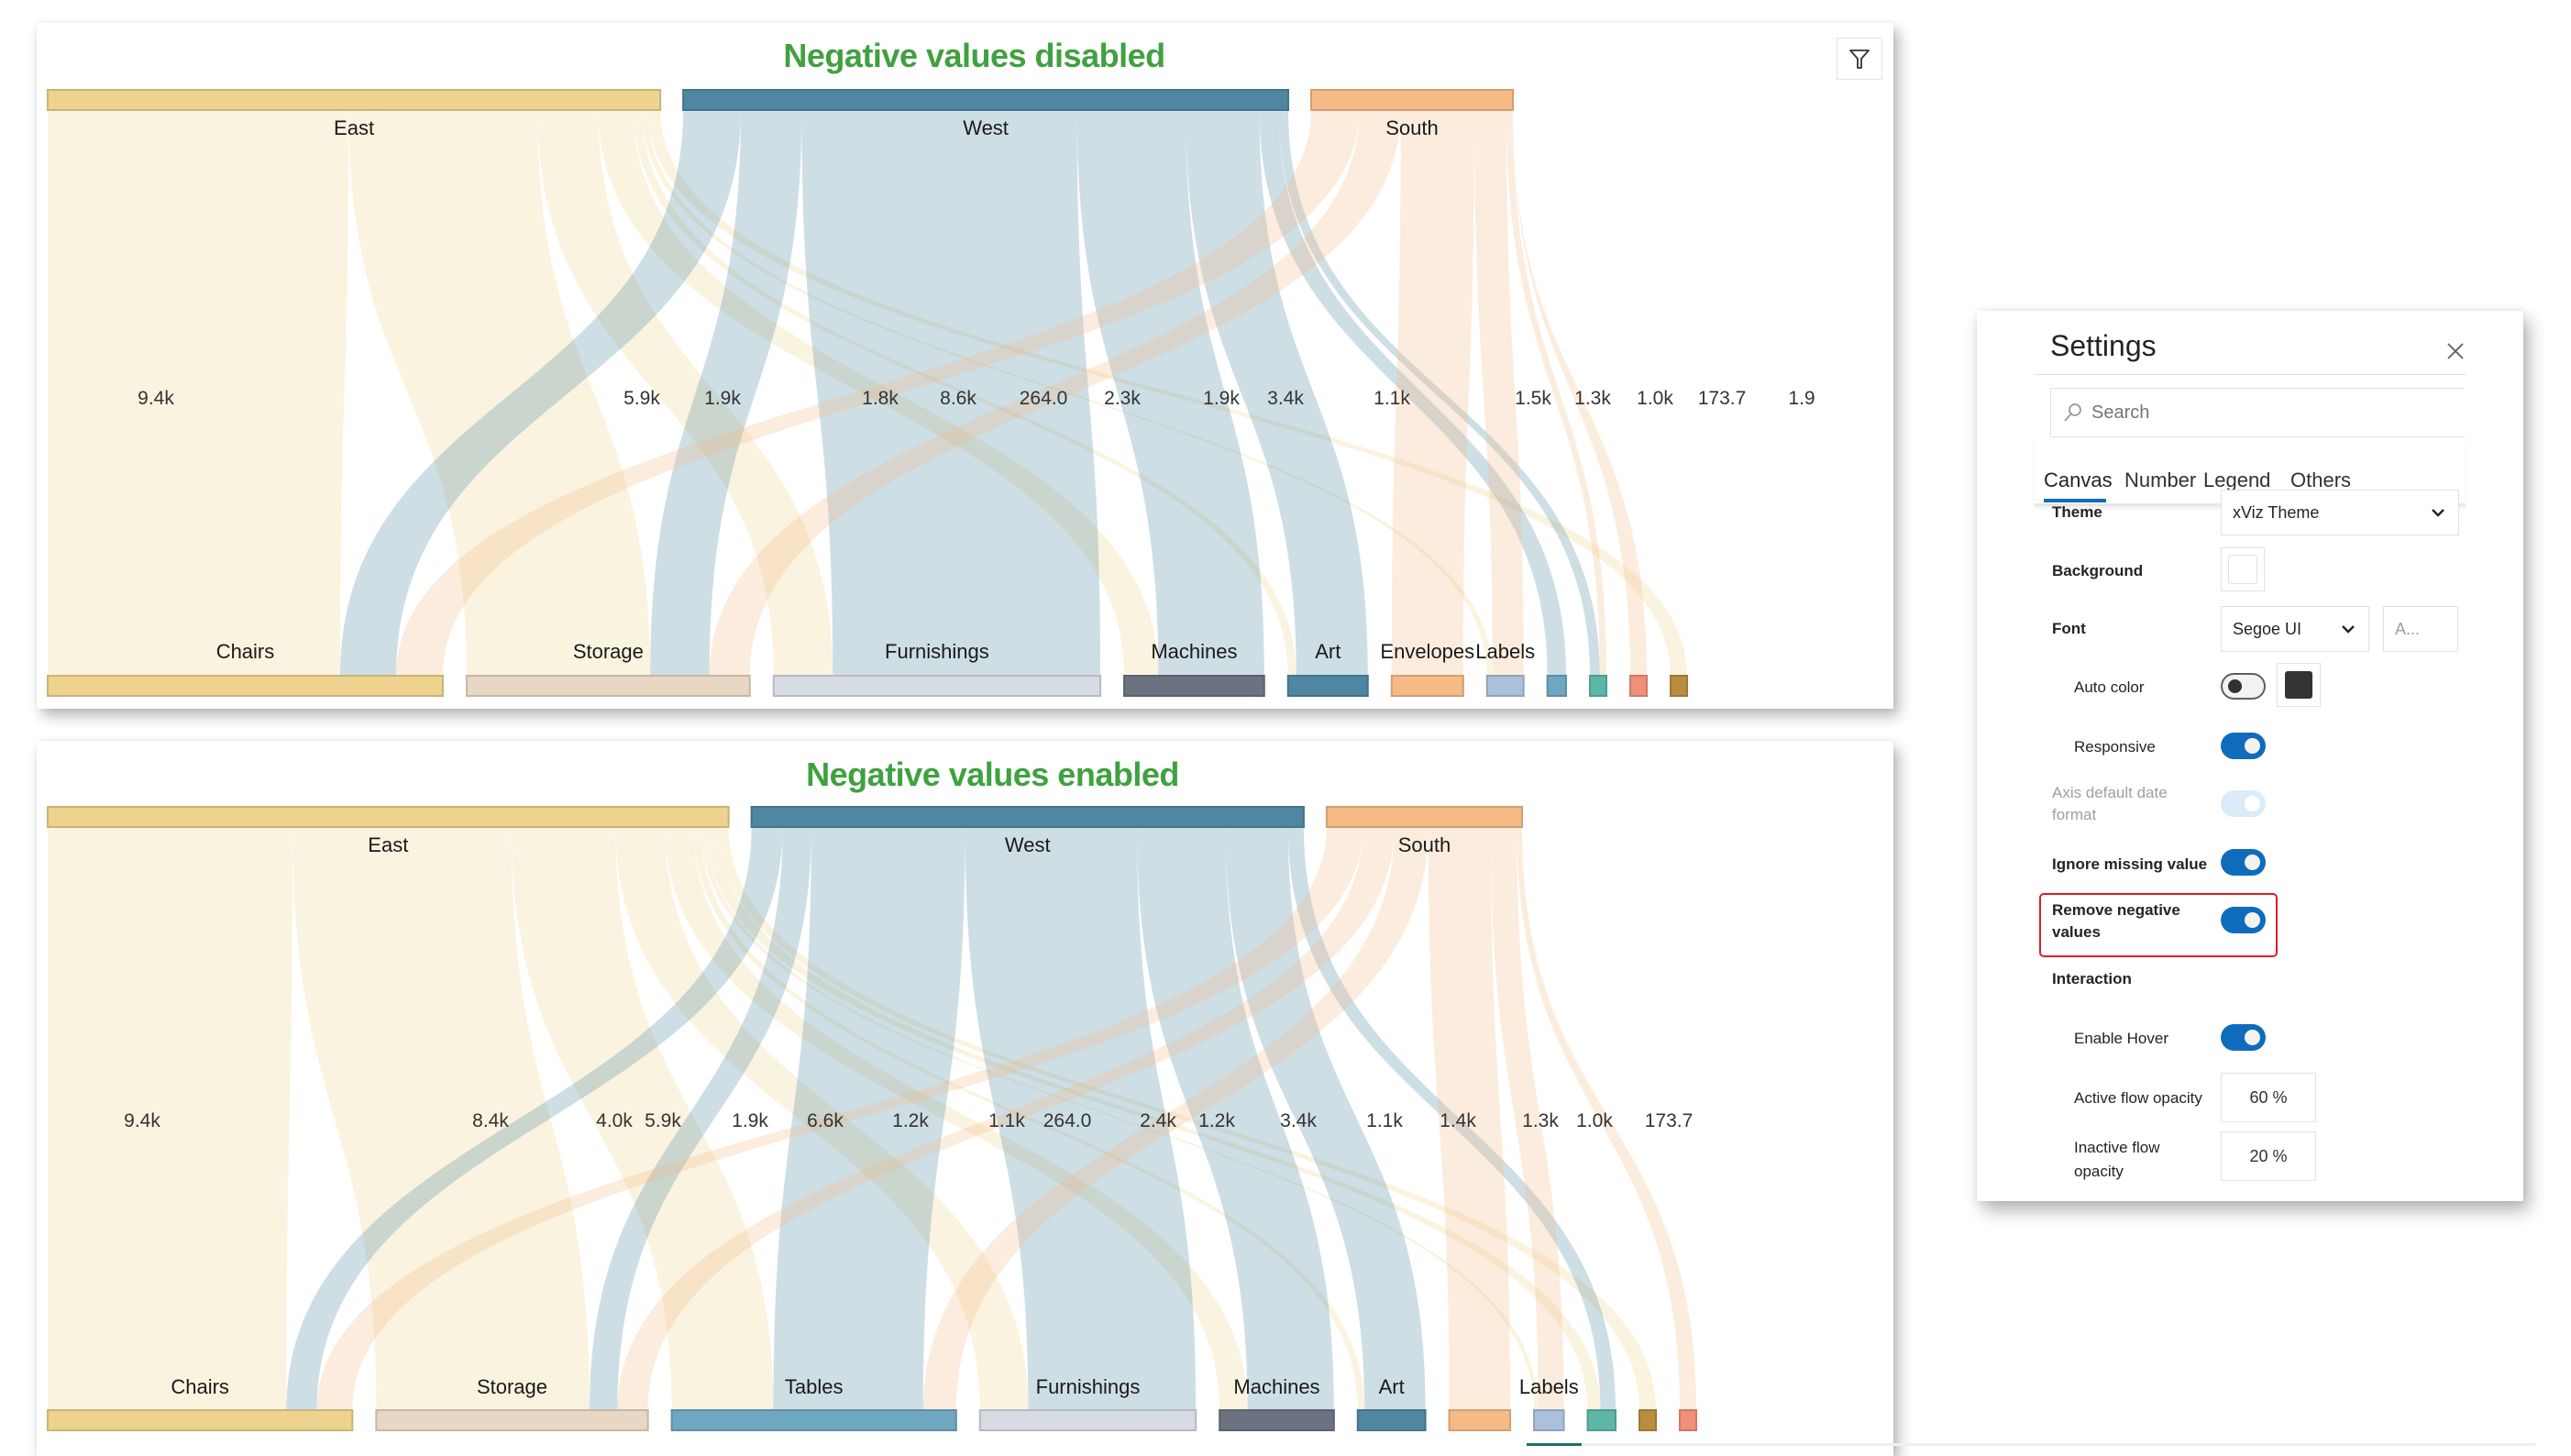 The image size is (2571, 1456). Describe the element at coordinates (2078, 480) in the screenshot. I see `tab-canvas: Canvas` at that location.